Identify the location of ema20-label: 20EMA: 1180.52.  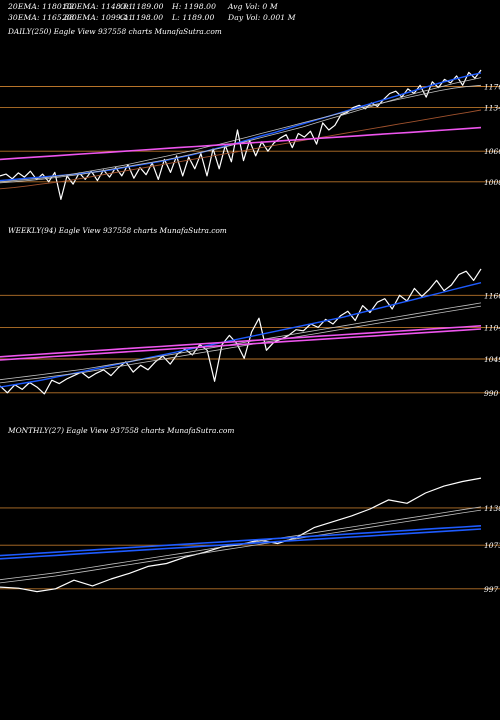
(41, 6).